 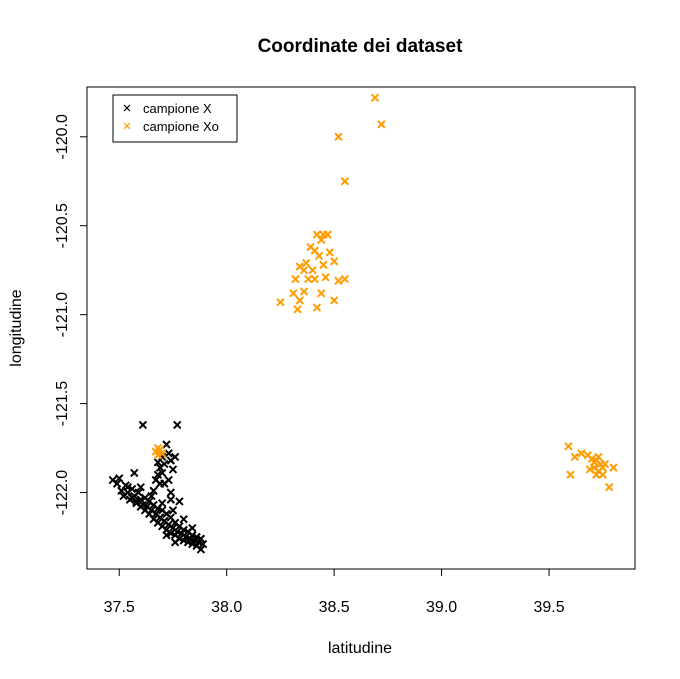 I want to click on legend-label: campione Xo, so click(x=181, y=126).